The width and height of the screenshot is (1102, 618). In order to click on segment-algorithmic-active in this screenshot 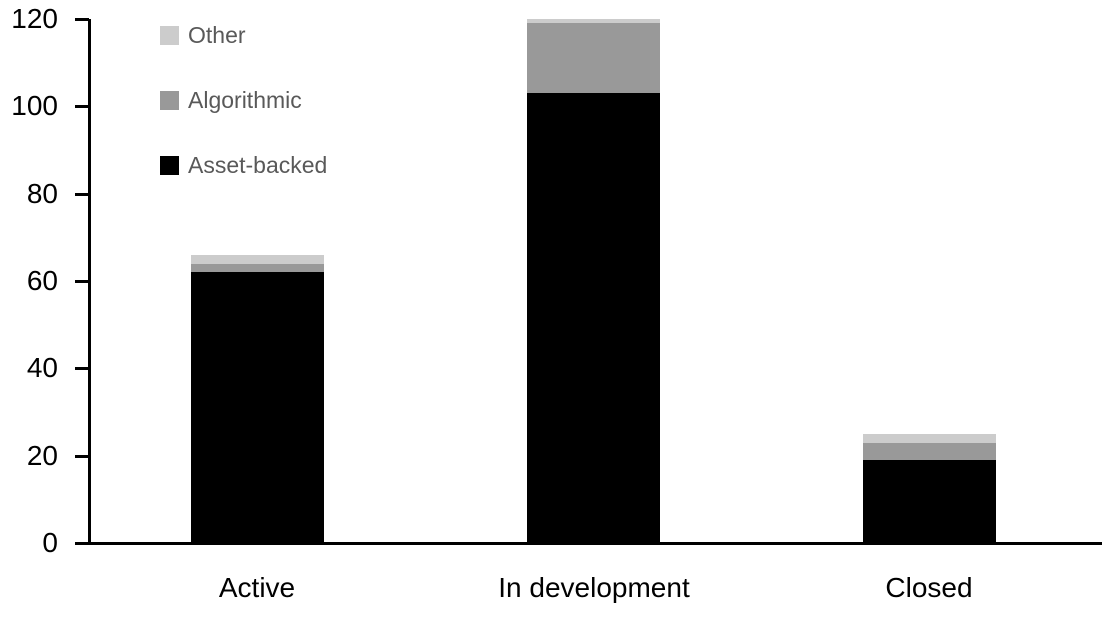, I will do `click(257, 268)`.